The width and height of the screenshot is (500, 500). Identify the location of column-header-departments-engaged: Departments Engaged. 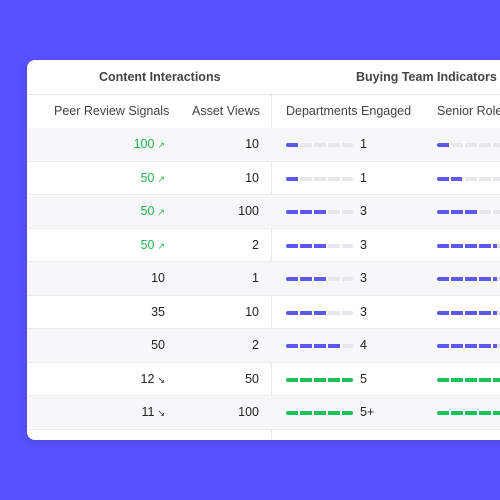
(349, 111).